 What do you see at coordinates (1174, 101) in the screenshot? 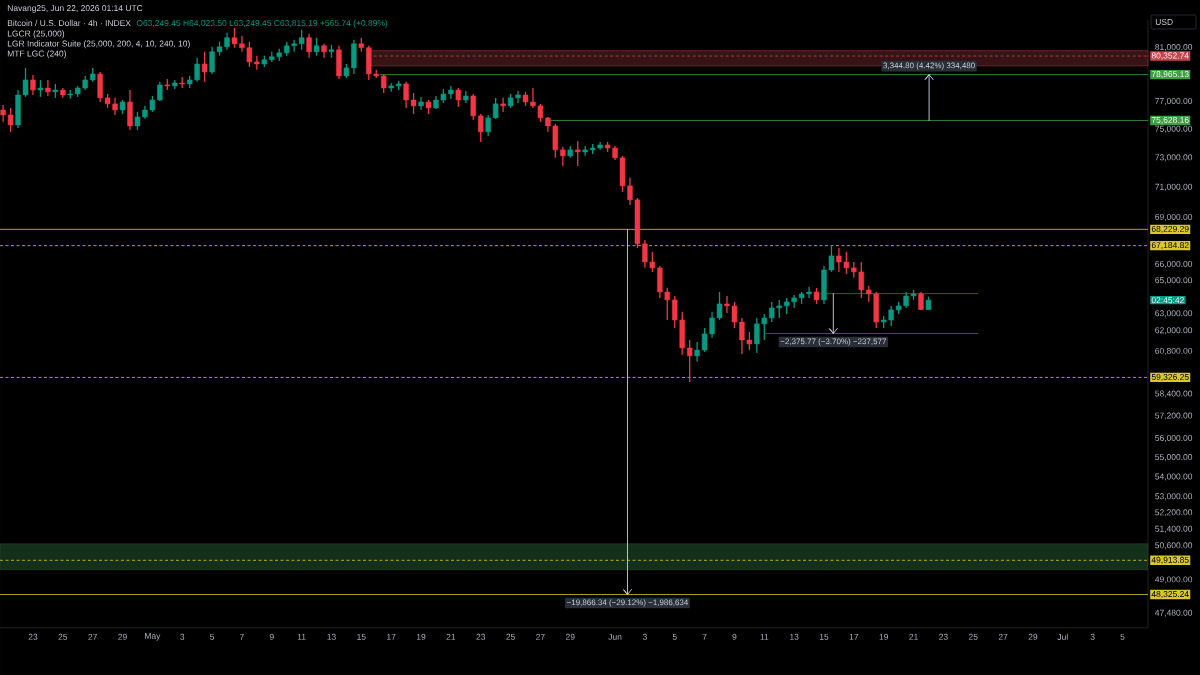
I see `y-tick-label: 77,000.00` at bounding box center [1174, 101].